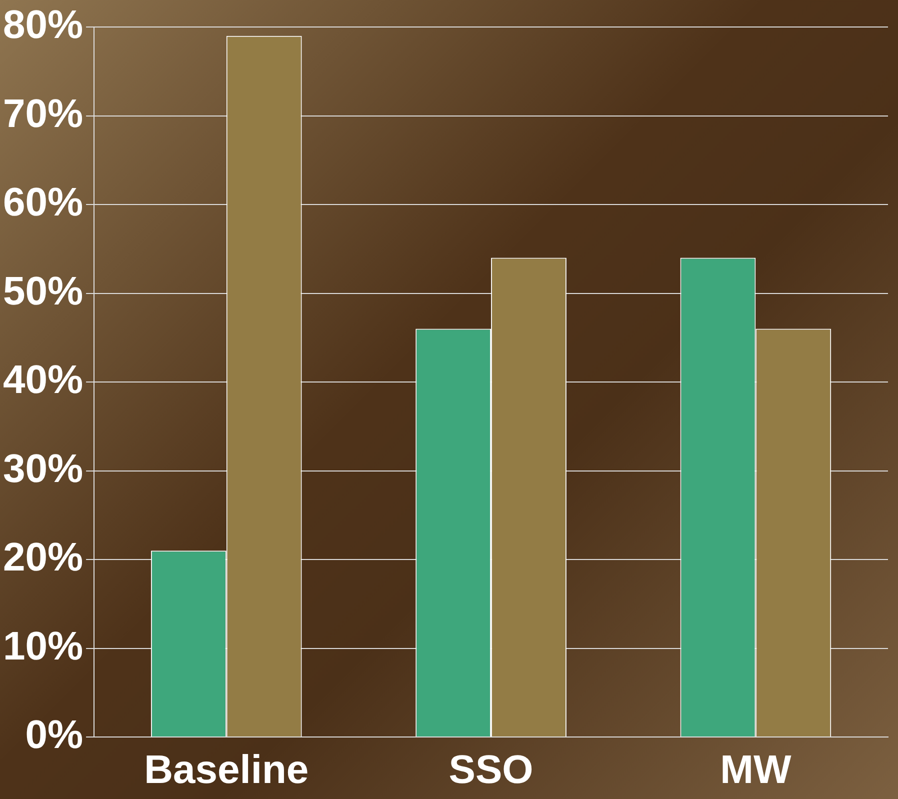 This screenshot has height=799, width=898. Describe the element at coordinates (43, 114) in the screenshot. I see `y-tick-label: 70%` at that location.